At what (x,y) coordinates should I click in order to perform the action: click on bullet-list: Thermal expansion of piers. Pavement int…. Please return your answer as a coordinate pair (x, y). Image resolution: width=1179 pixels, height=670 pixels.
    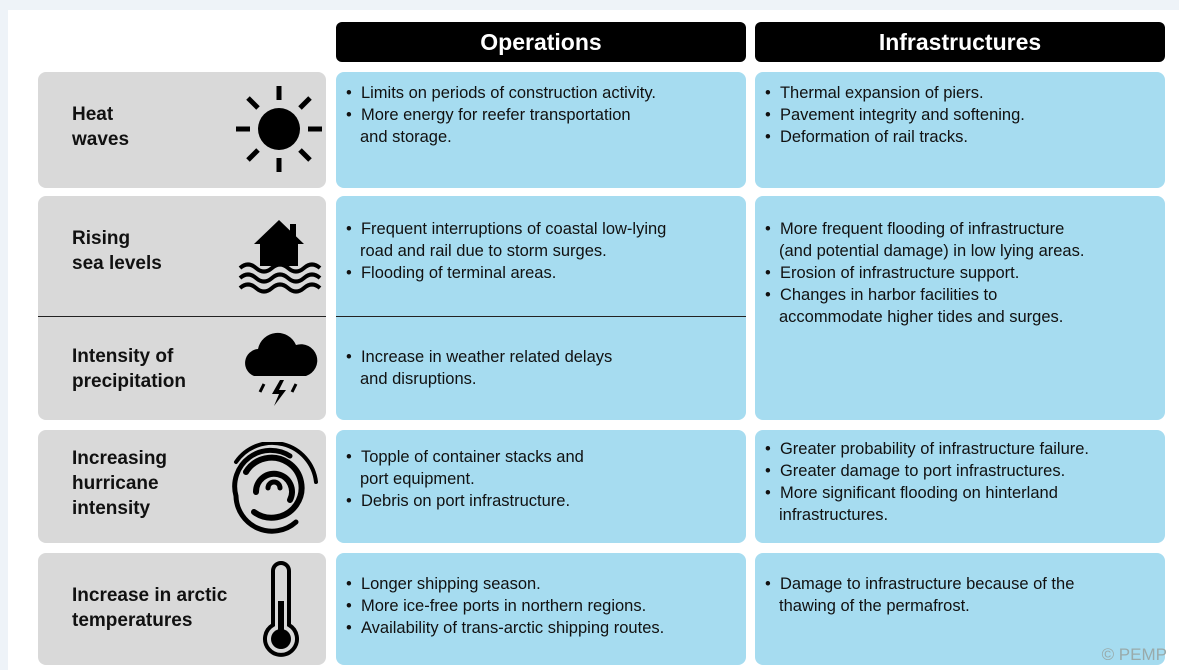
    Looking at the image, I should click on (895, 115).